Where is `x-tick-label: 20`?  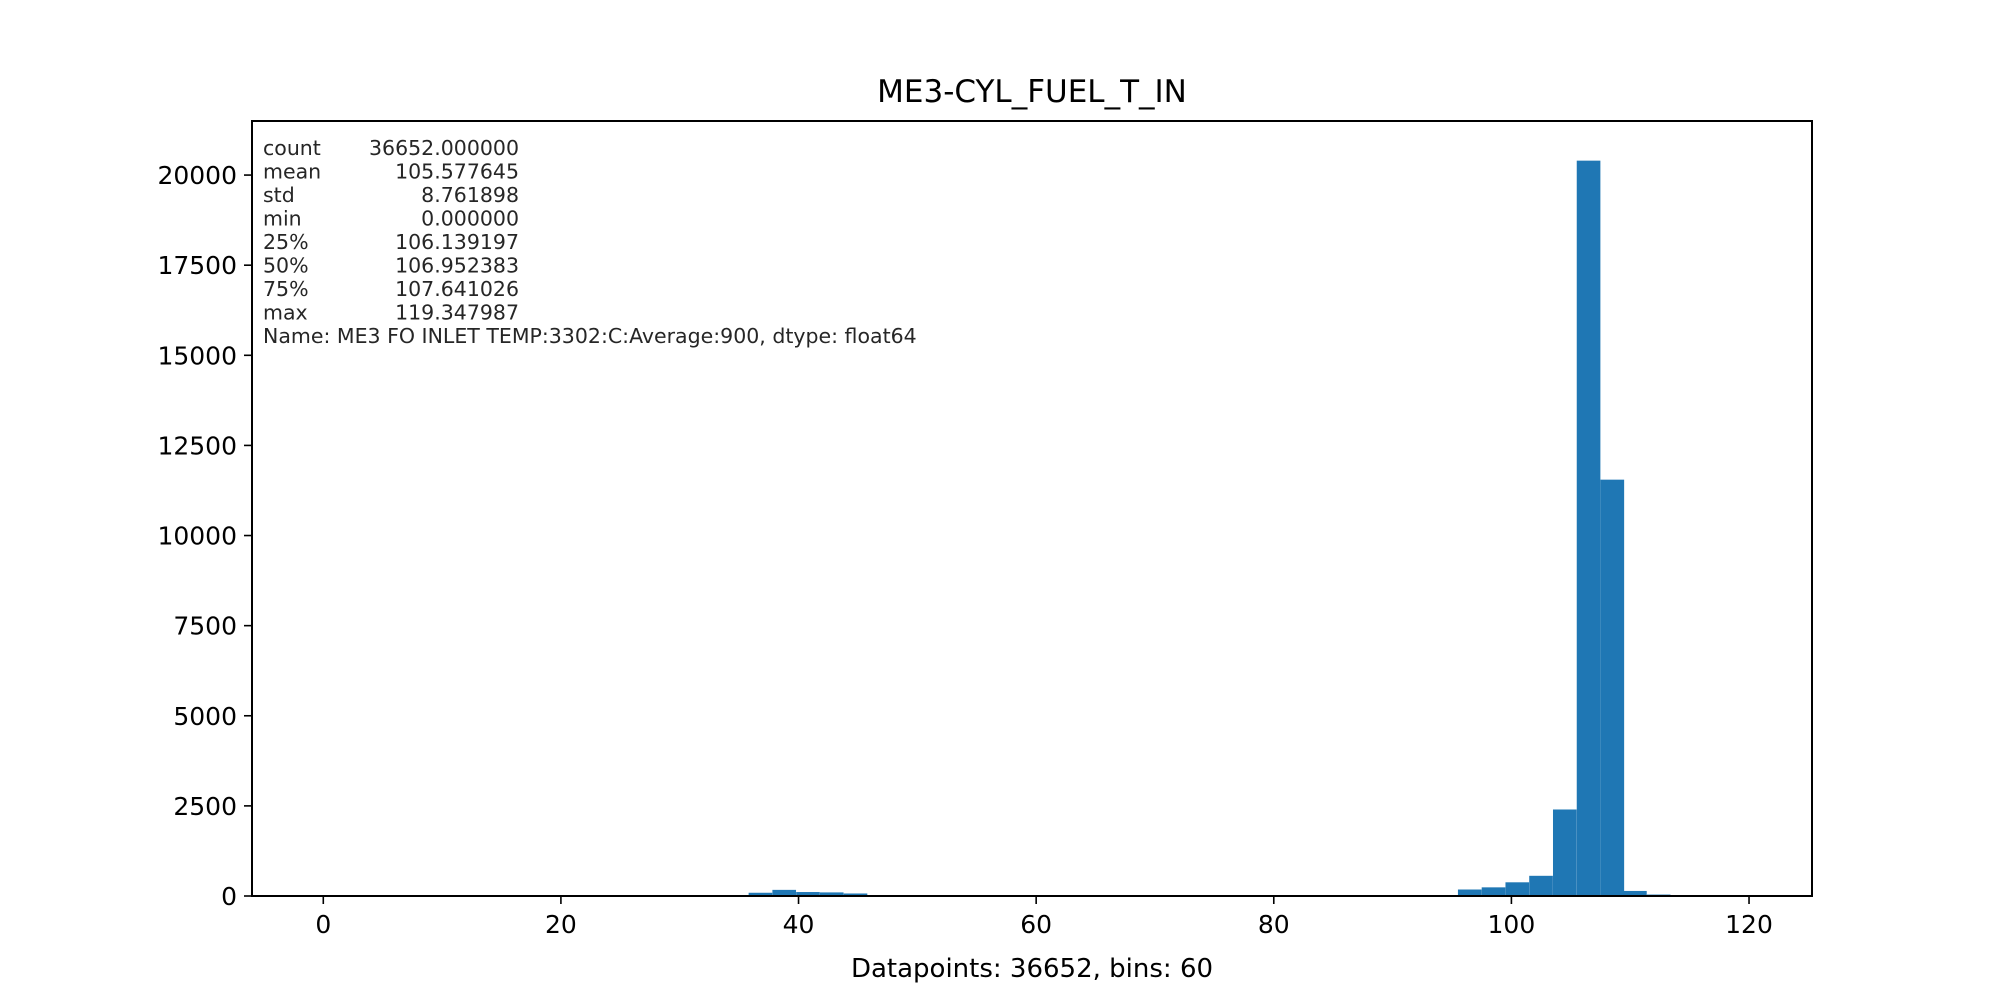 x-tick-label: 20 is located at coordinates (561, 924).